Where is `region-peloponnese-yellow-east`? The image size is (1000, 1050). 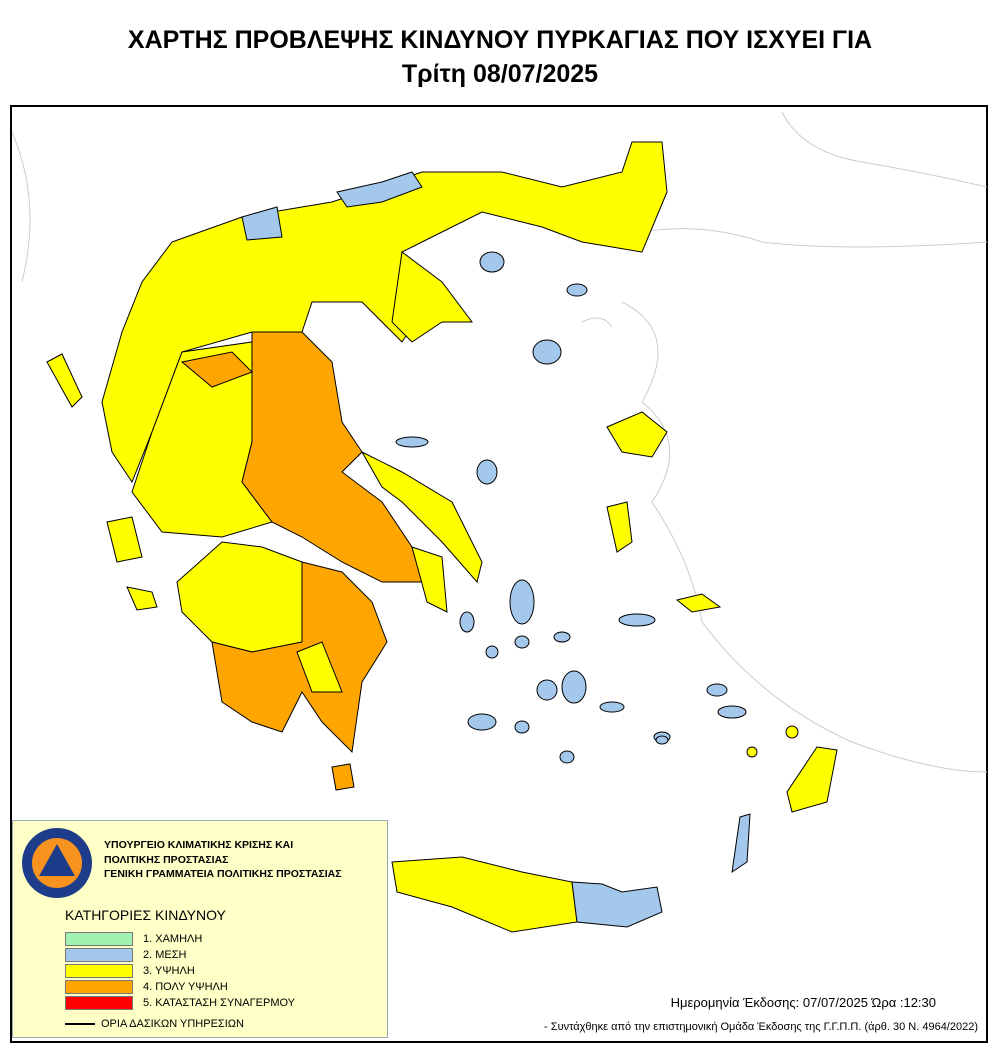
region-peloponnese-yellow-east is located at coordinates (319, 667).